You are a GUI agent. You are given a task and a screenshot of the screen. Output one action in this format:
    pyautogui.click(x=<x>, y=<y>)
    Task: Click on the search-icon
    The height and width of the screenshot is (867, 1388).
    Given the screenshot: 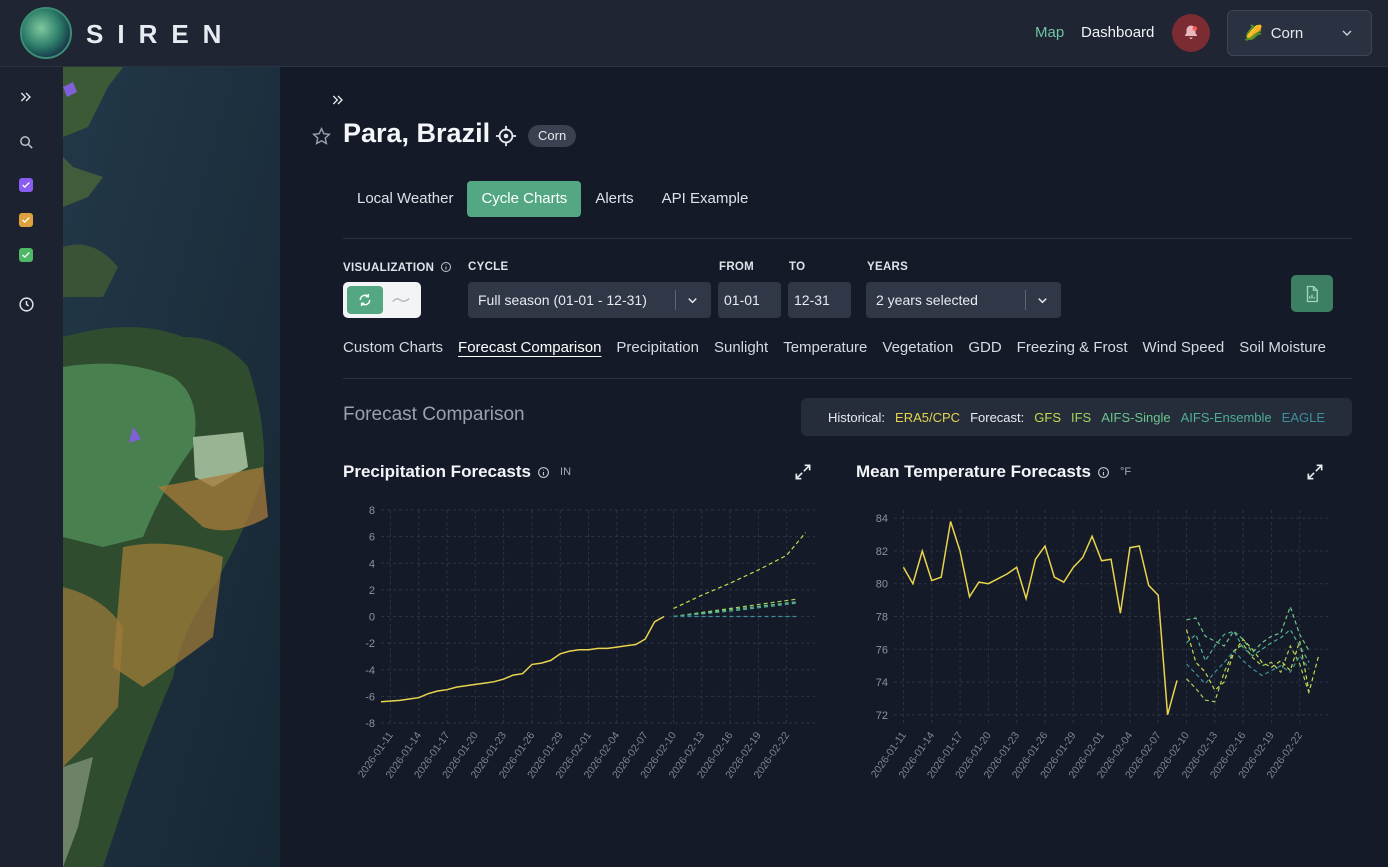 What is the action you would take?
    pyautogui.click(x=26, y=142)
    